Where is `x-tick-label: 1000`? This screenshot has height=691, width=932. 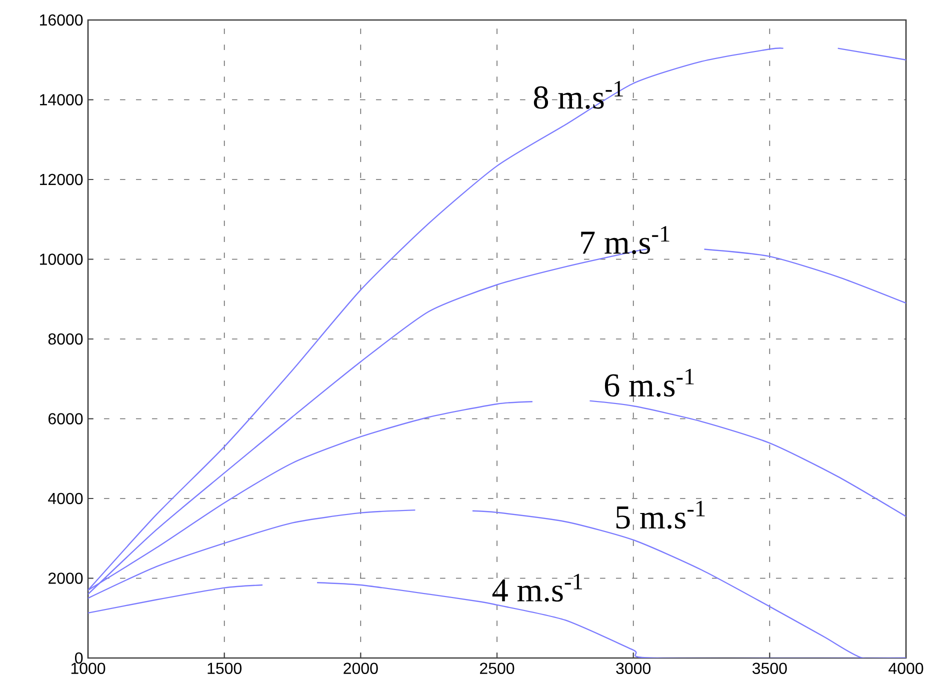
x-tick-label: 1000 is located at coordinates (88, 668).